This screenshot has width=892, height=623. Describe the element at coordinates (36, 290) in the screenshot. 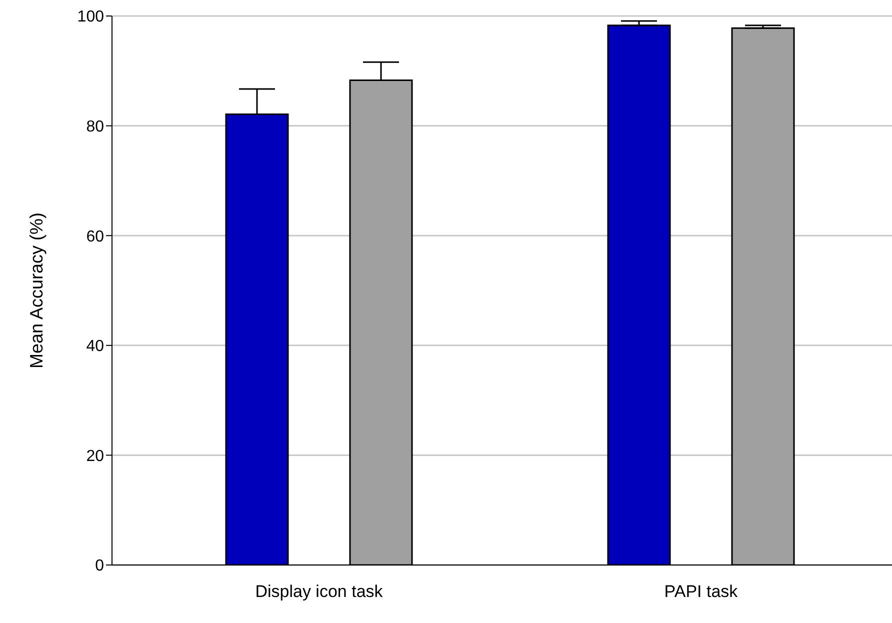

I see `y-axis-title: Mean Accuracy (%)` at that location.